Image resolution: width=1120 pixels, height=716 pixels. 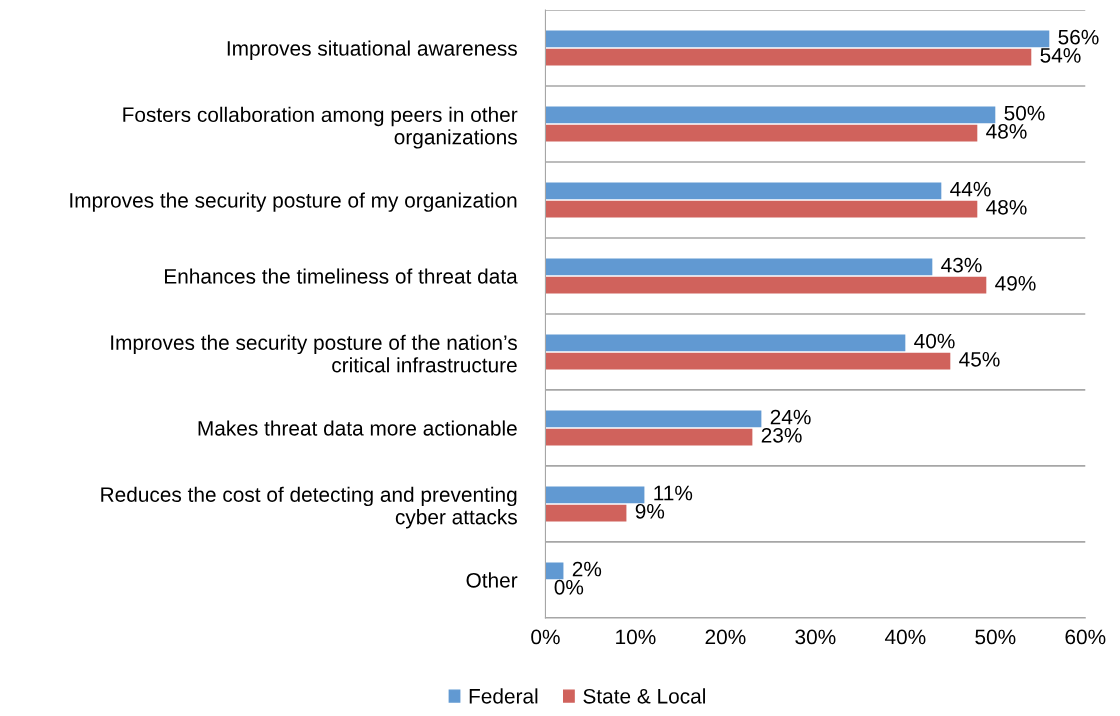 What do you see at coordinates (320, 127) in the screenshot?
I see `y-tick-label: Fosters collaboration among peers in other organizations` at bounding box center [320, 127].